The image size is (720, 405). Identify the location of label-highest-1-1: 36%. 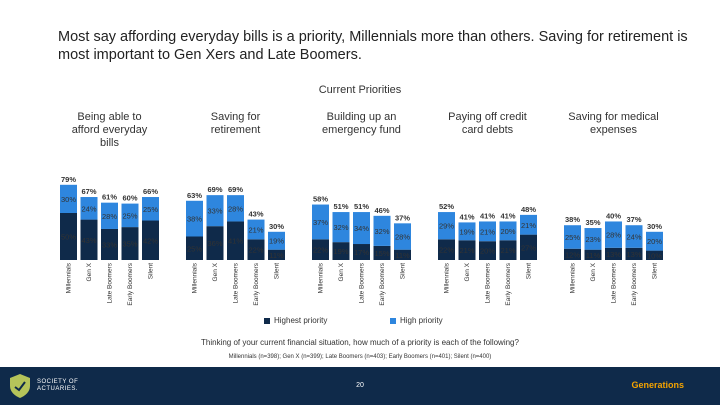
(214, 243).